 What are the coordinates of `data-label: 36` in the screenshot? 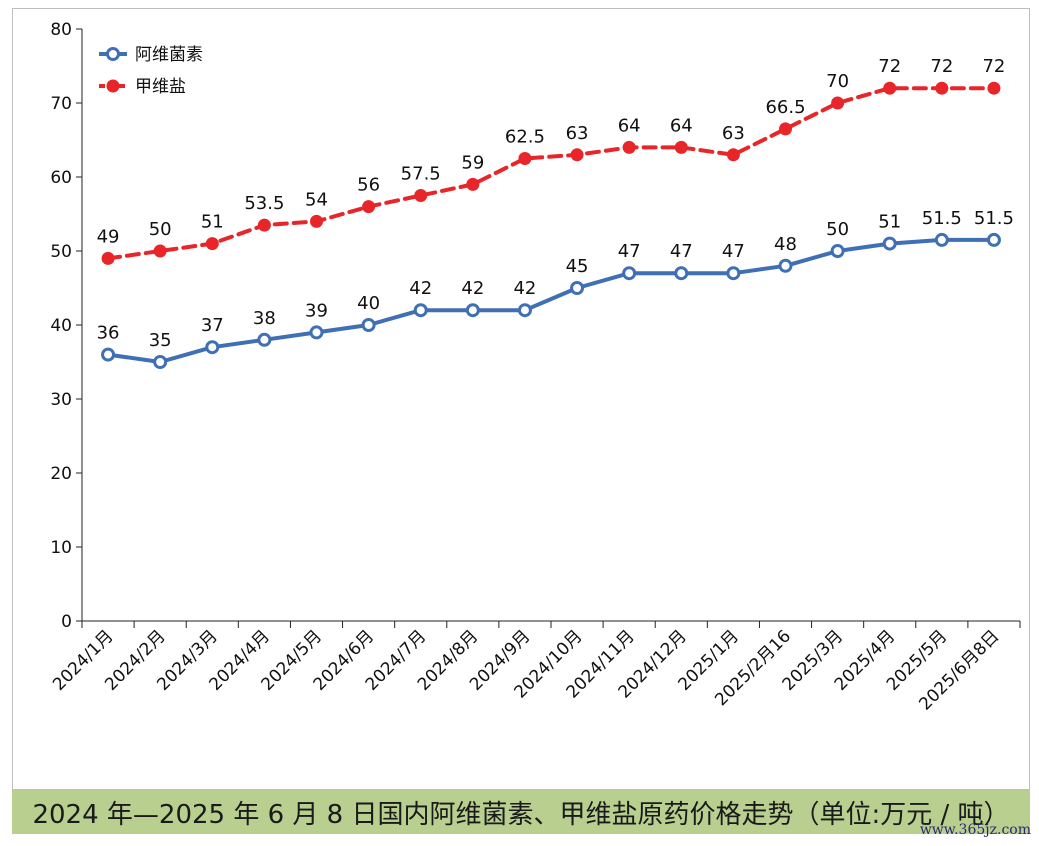 It's located at (108, 333).